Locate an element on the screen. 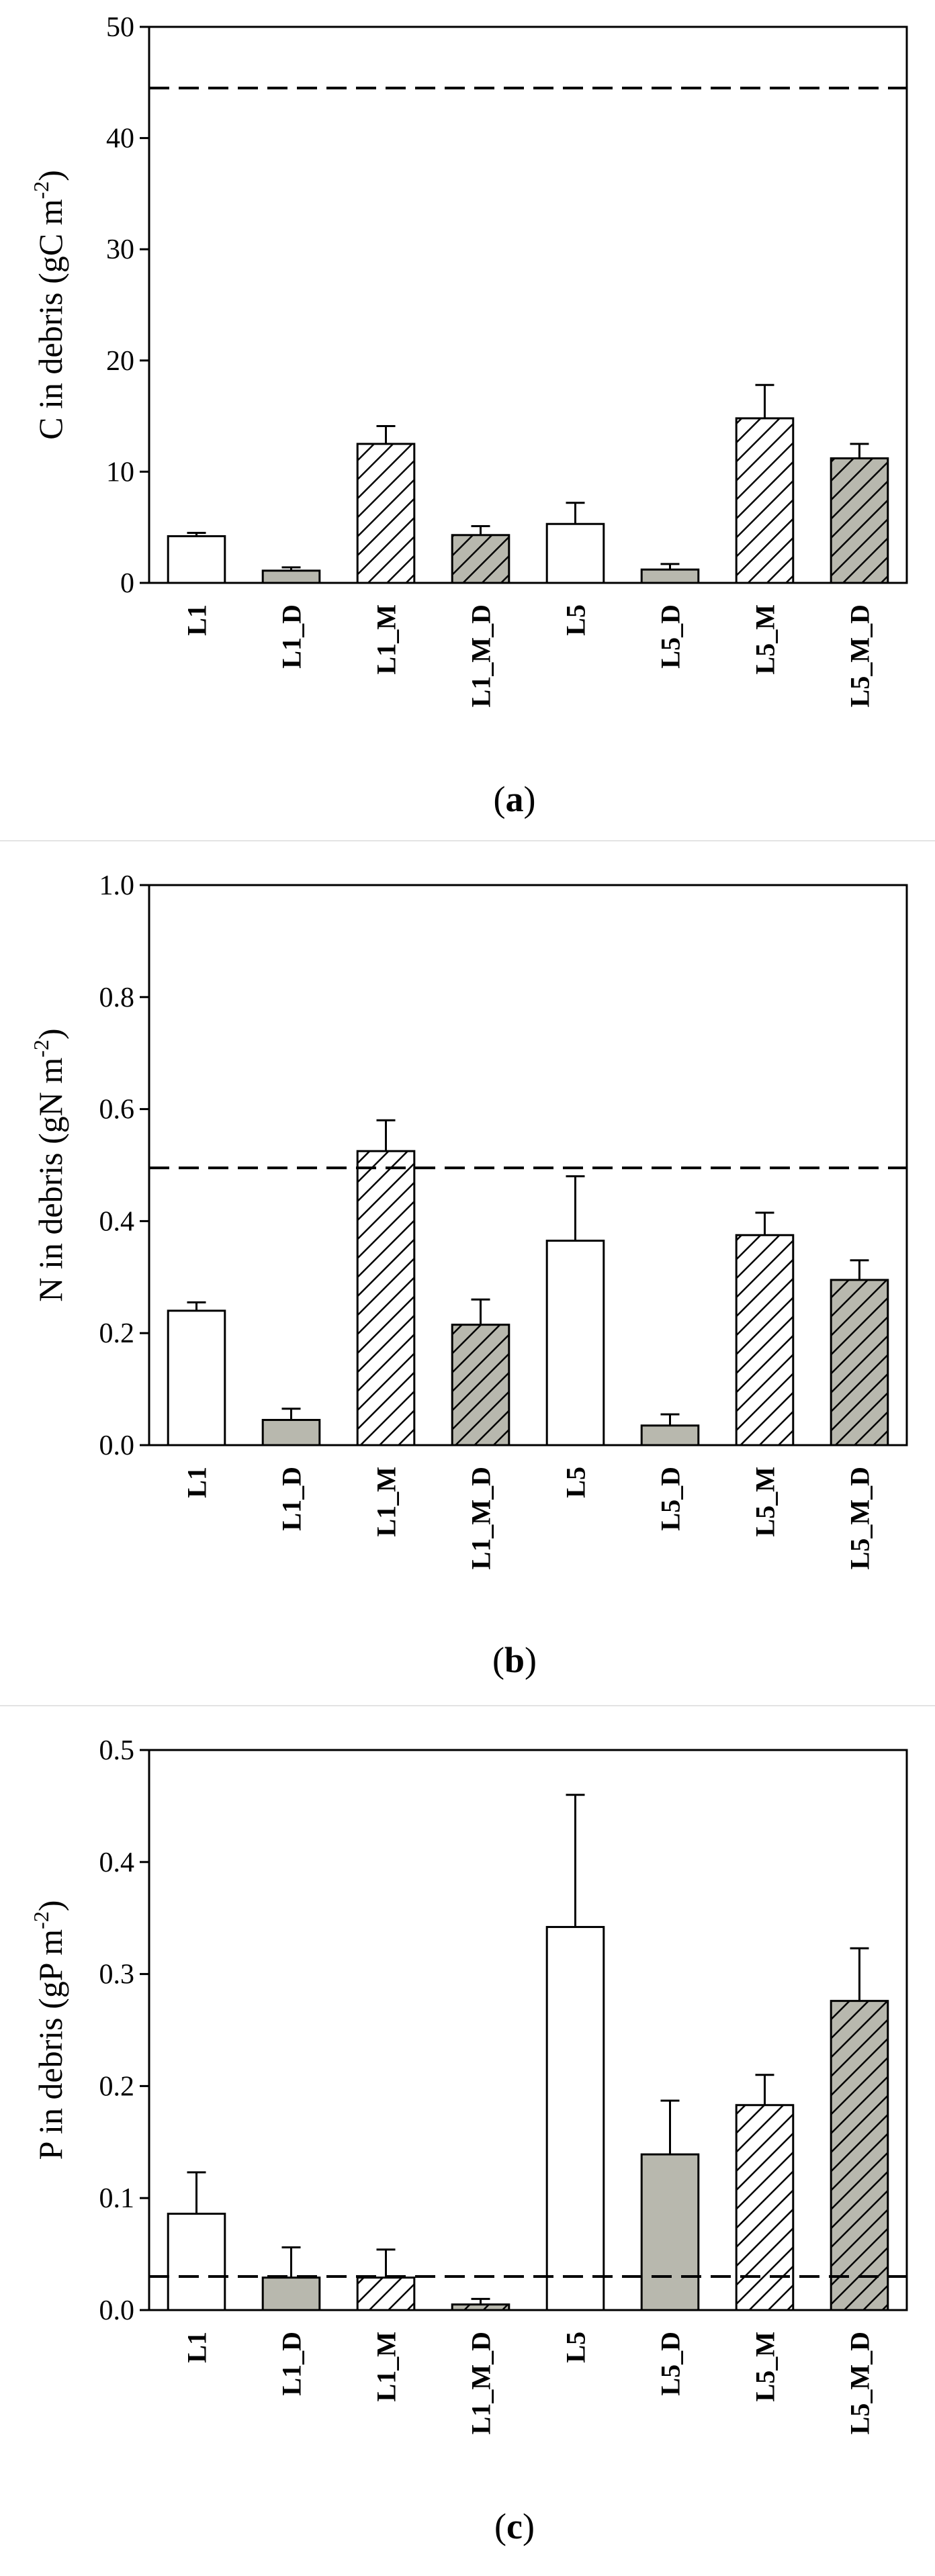 The image size is (935, 2576). panel-label: (c) is located at coordinates (514, 2526).